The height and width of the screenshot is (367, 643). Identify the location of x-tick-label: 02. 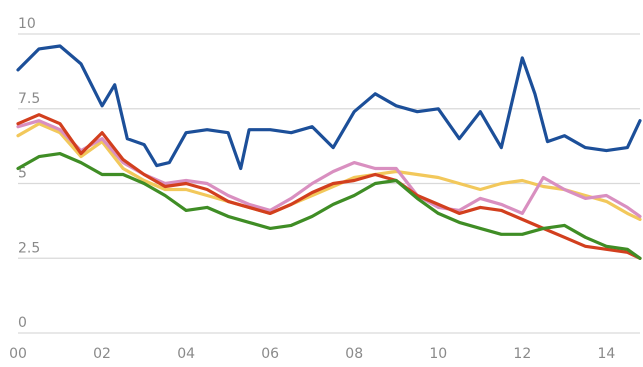
(102, 354).